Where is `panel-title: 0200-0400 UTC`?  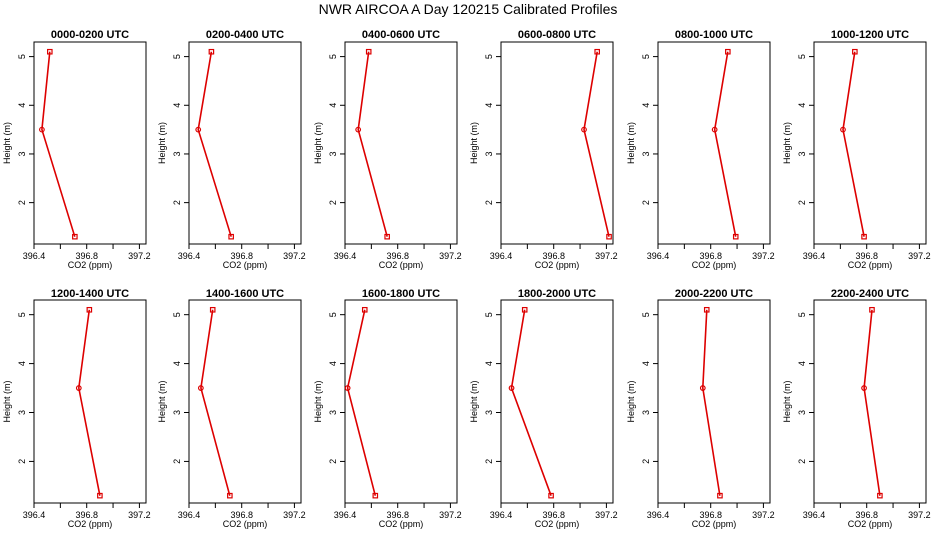
panel-title: 0200-0400 UTC is located at coordinates (245, 35).